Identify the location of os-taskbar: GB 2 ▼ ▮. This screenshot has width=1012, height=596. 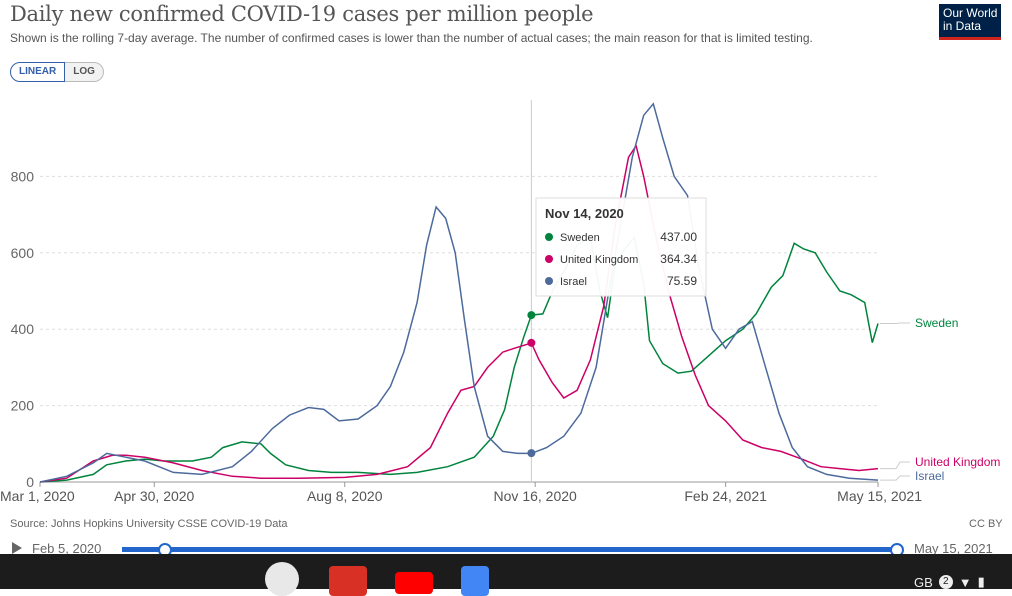
(506, 571).